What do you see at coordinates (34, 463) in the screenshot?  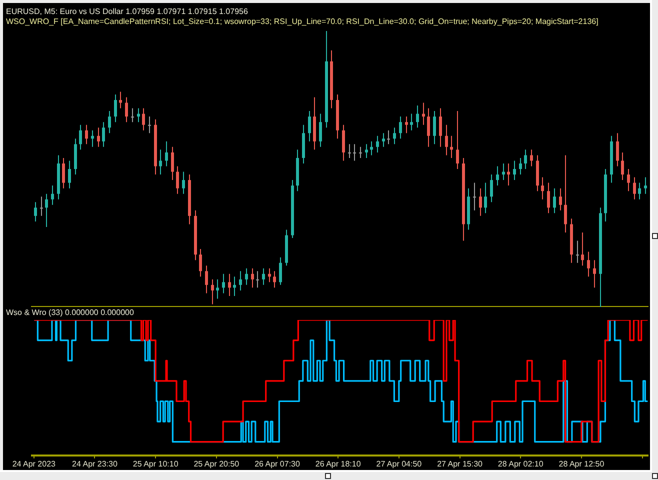 I see `x-tick-label: 24 Apr 2023` at bounding box center [34, 463].